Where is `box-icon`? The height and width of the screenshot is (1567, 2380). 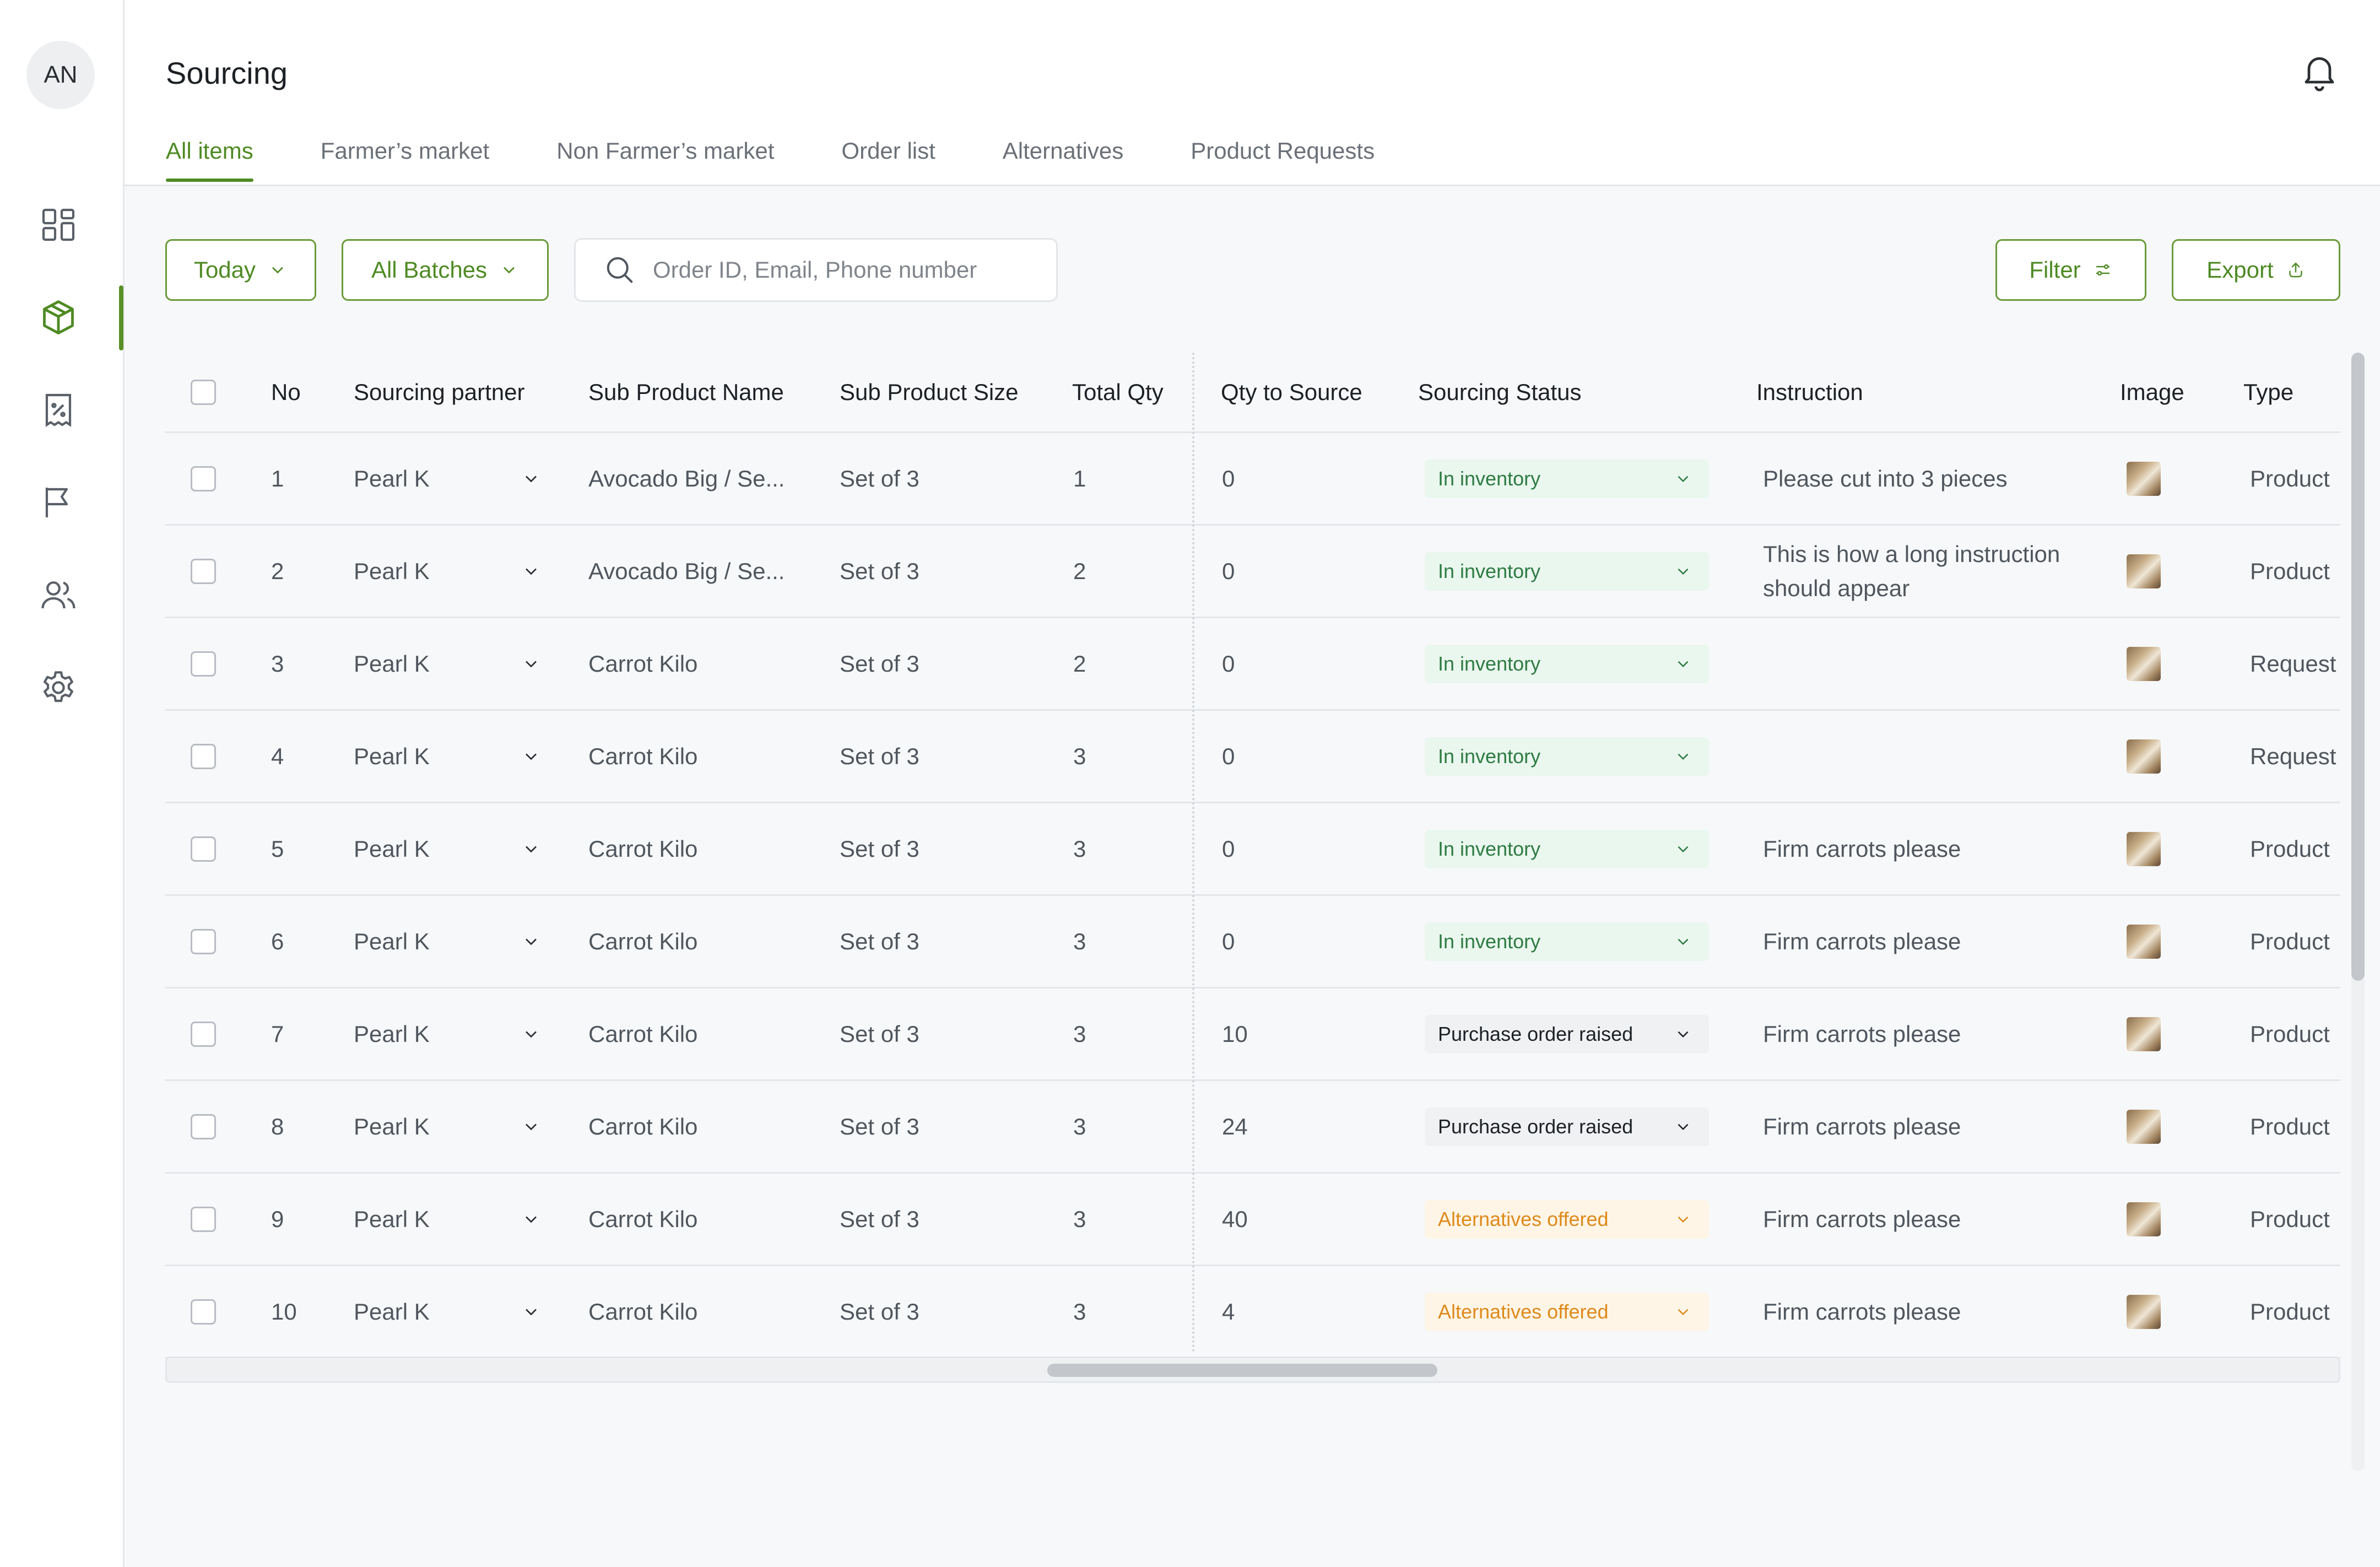 box-icon is located at coordinates (58, 317).